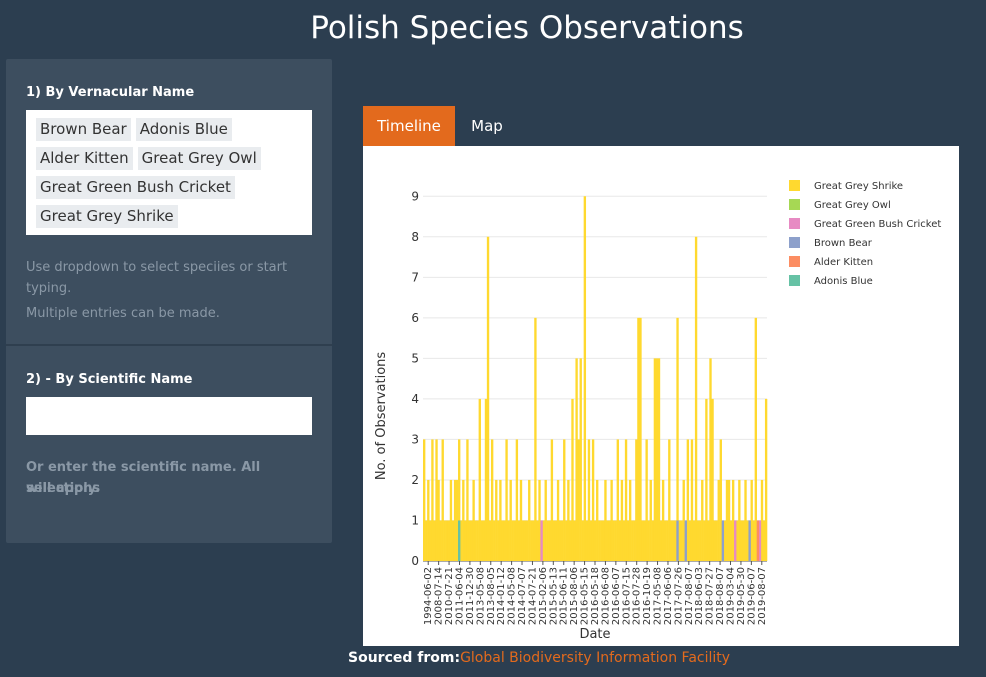 The image size is (986, 677). What do you see at coordinates (723, 540) in the screenshot?
I see `bar-brown-bear` at bounding box center [723, 540].